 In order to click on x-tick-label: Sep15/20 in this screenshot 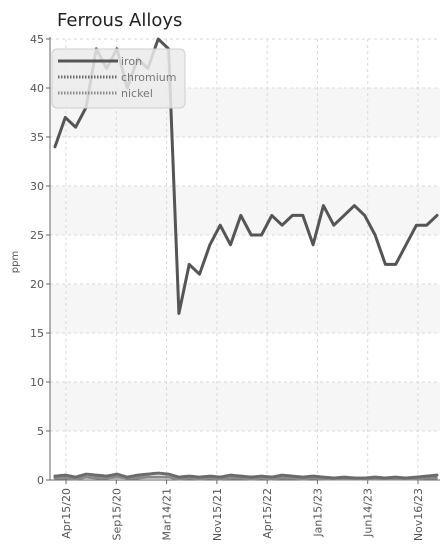, I will do `click(116, 514)`.